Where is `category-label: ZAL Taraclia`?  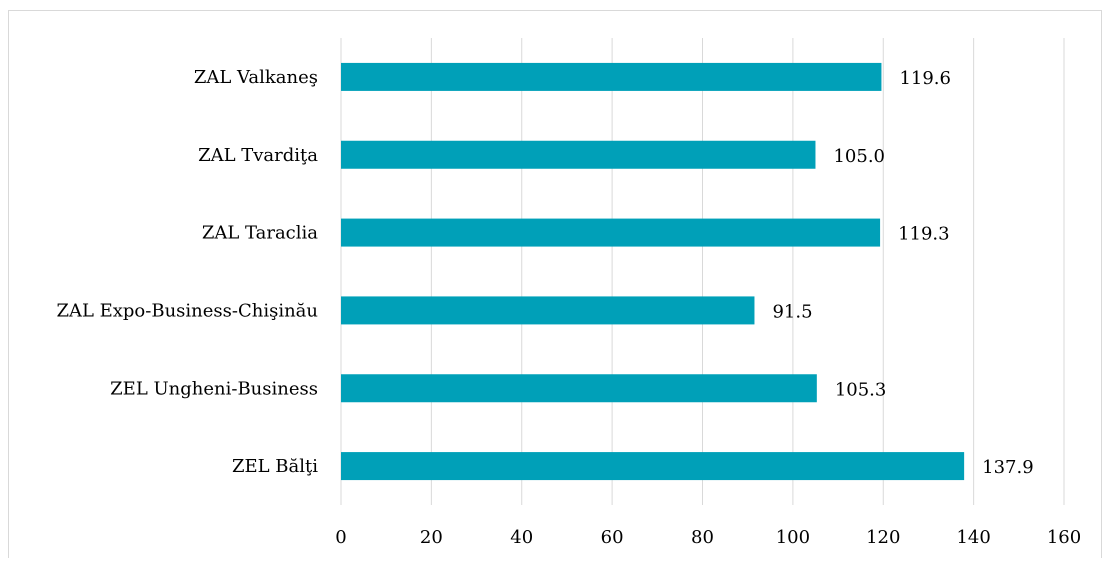 category-label: ZAL Taraclia is located at coordinates (260, 233).